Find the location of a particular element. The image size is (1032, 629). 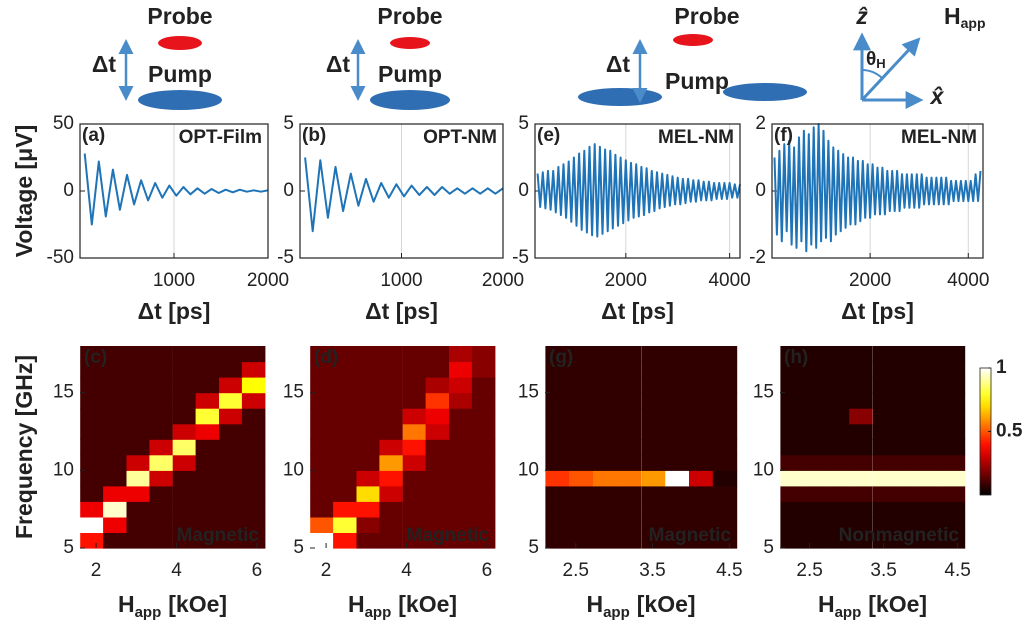

signal-line is located at coordinates (638, 190).